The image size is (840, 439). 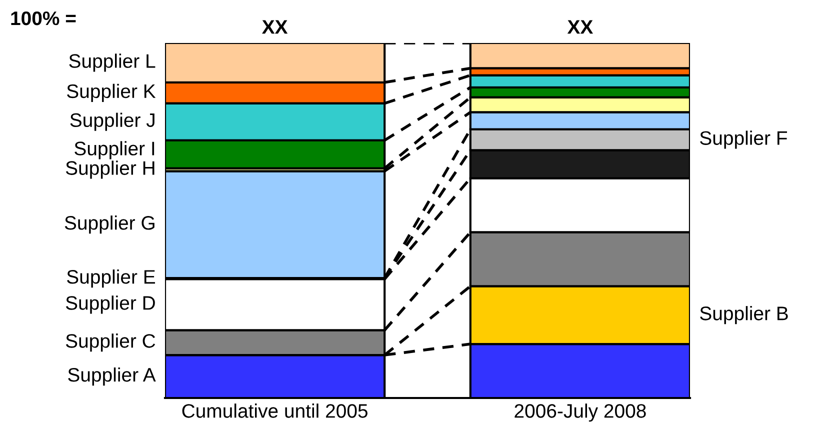 I want to click on series-label: Supplier D, so click(x=110, y=305).